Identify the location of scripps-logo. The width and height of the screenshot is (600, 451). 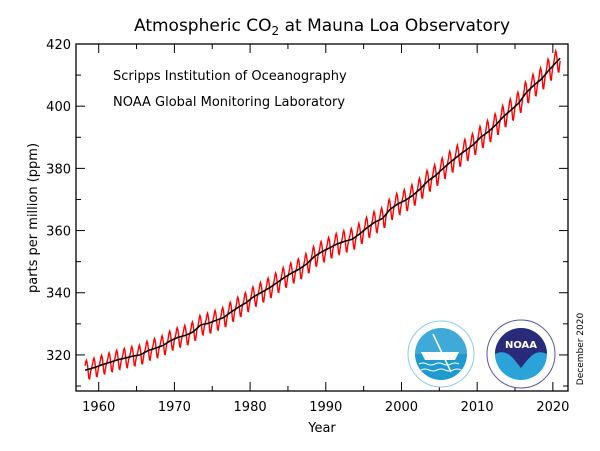
(441, 354).